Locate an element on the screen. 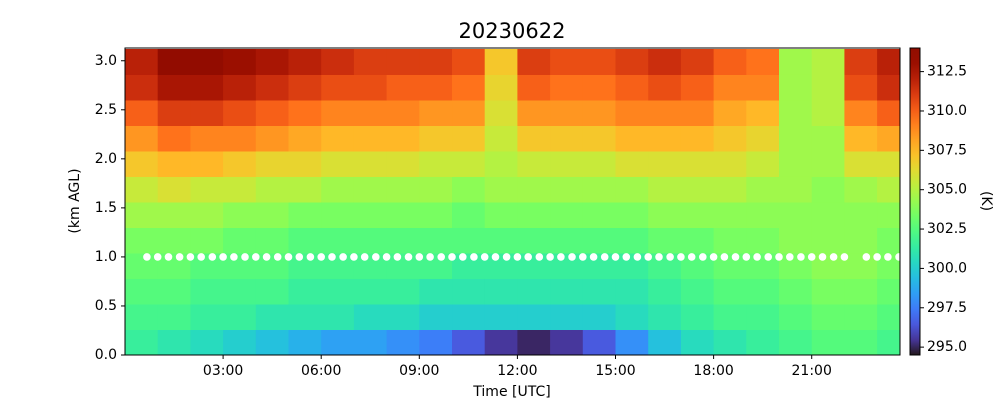 The image size is (1000, 400). x-tick-label: 12:00 is located at coordinates (517, 371).